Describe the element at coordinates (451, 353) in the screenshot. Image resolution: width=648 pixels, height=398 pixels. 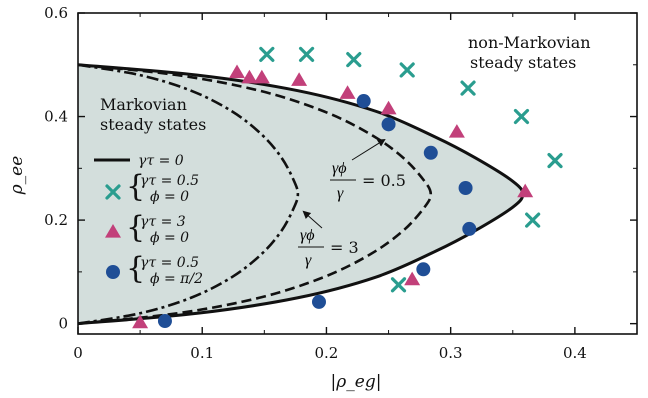
I see `x-tick-label: 0.3` at that location.